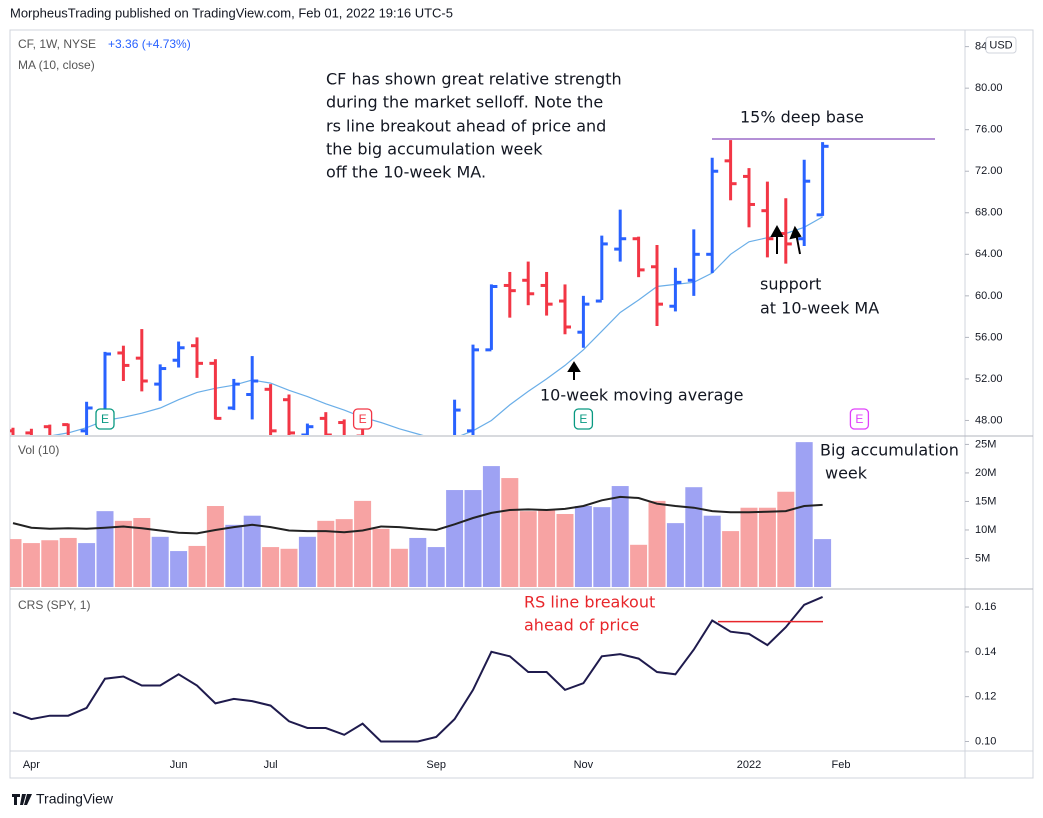  What do you see at coordinates (149, 44) in the screenshot?
I see `change-legend: +3.36 (+4.73%)` at bounding box center [149, 44].